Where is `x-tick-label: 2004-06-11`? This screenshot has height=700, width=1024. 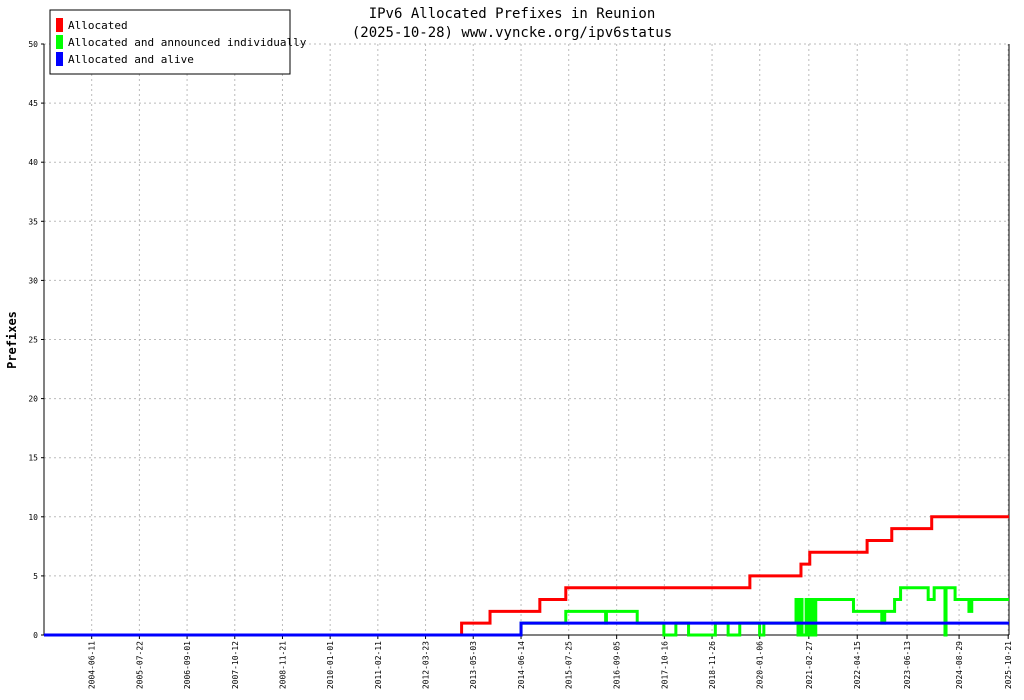
x-tick-label: 2004-06-11 is located at coordinates (92, 665).